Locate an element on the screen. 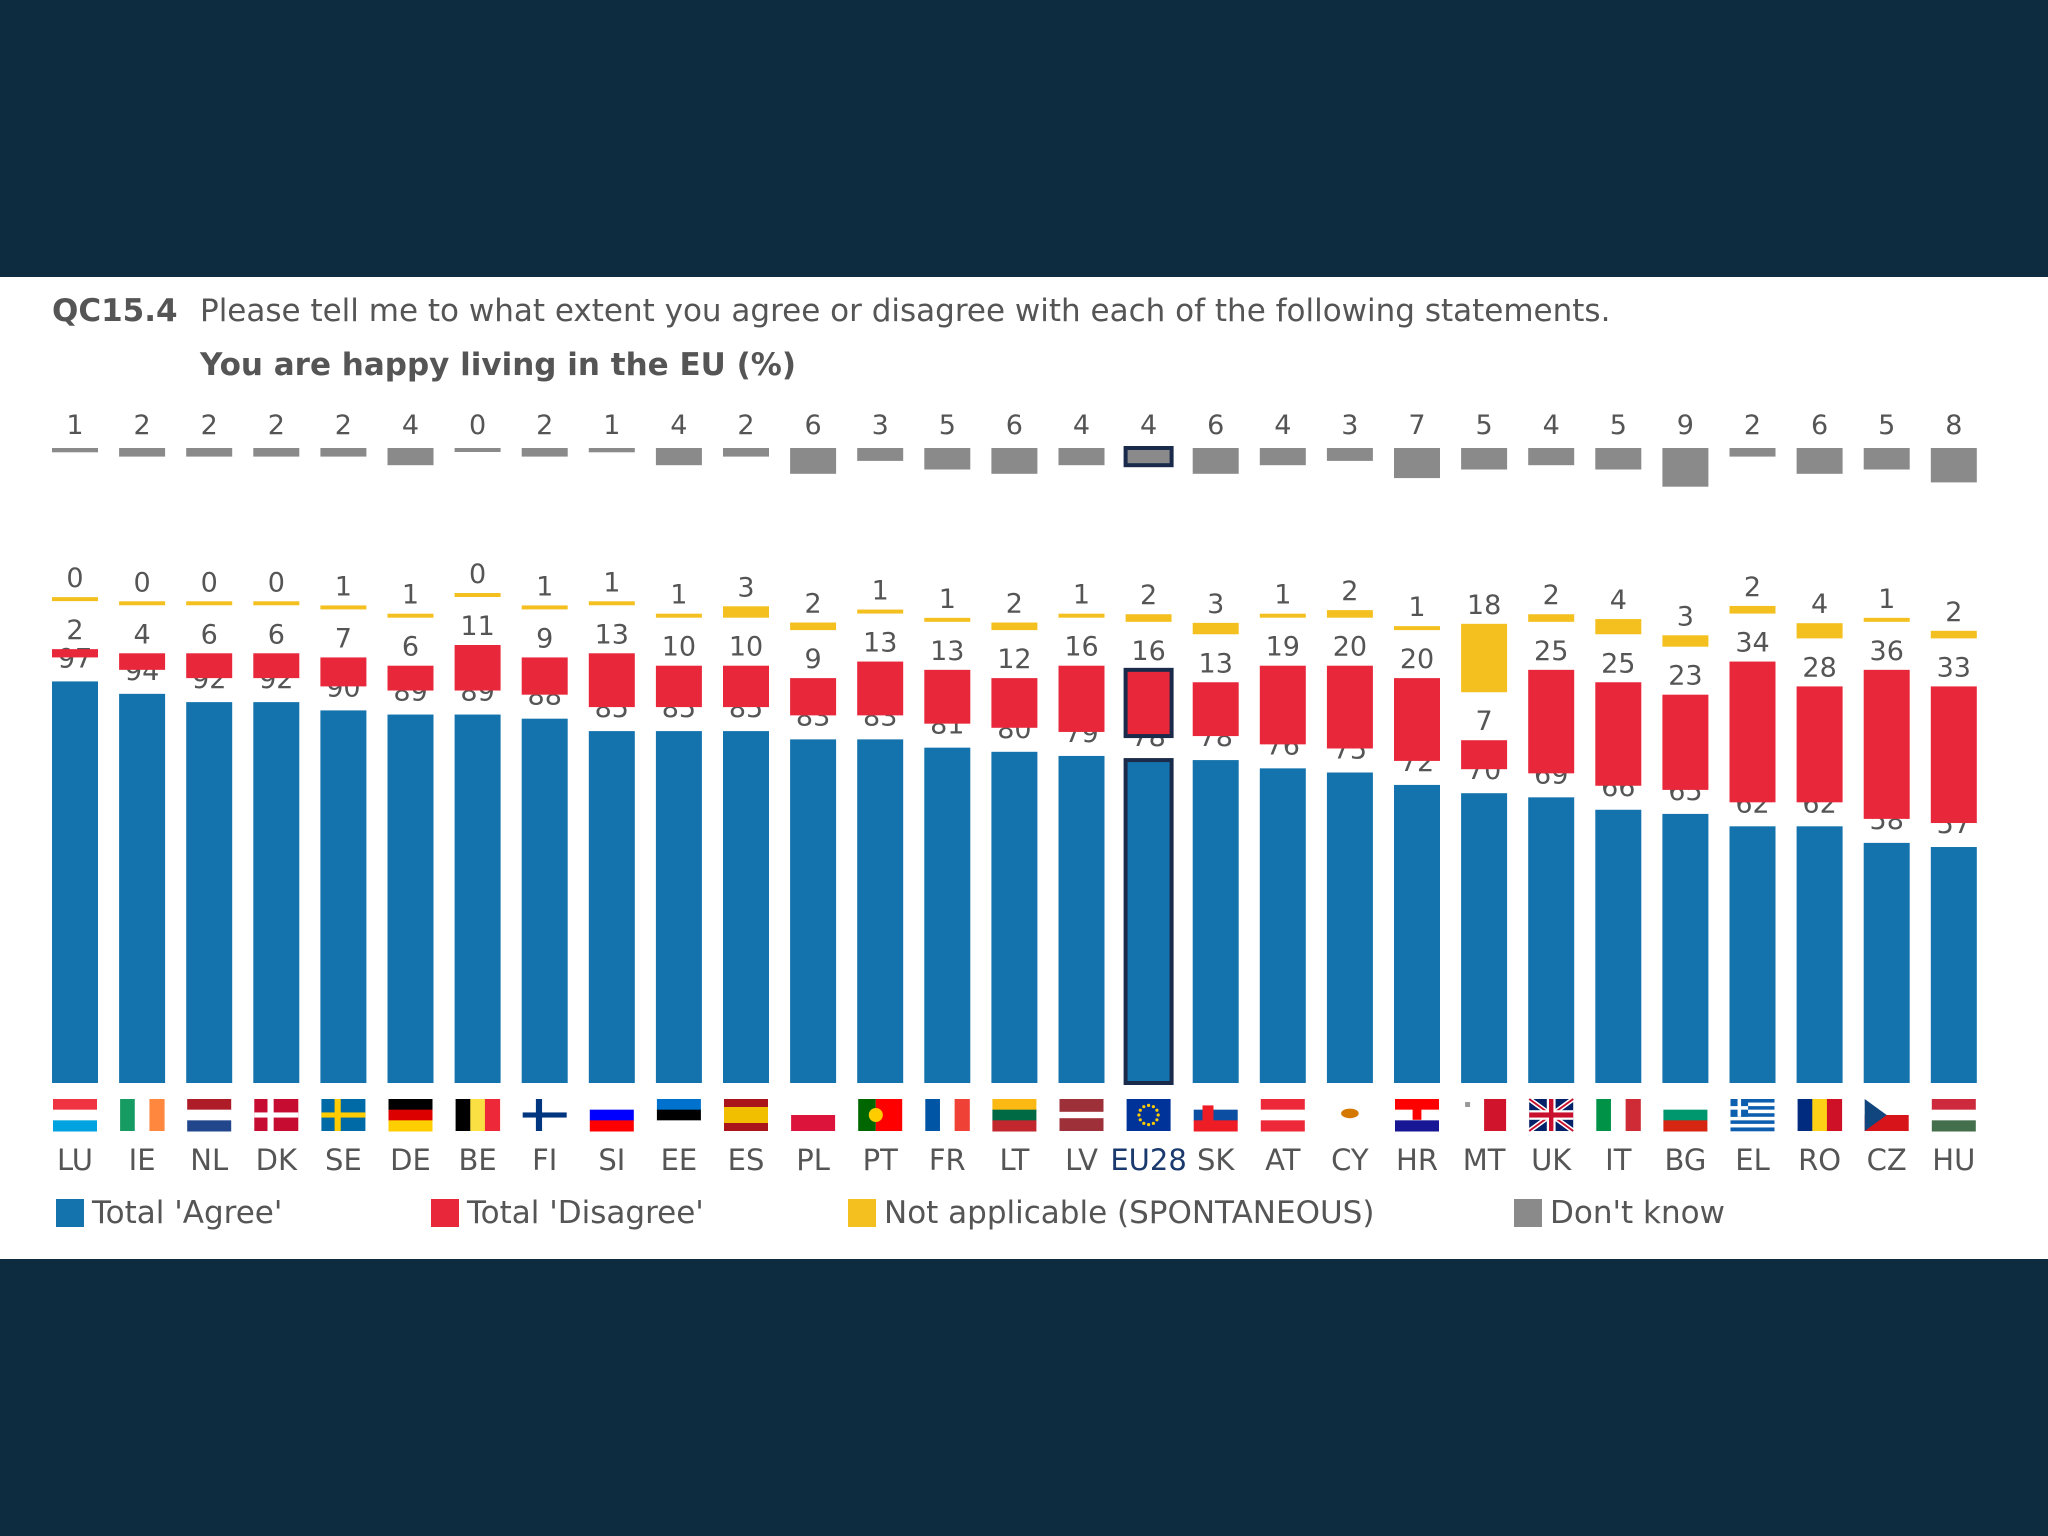  country-code-label: CZ is located at coordinates (1887, 1160).